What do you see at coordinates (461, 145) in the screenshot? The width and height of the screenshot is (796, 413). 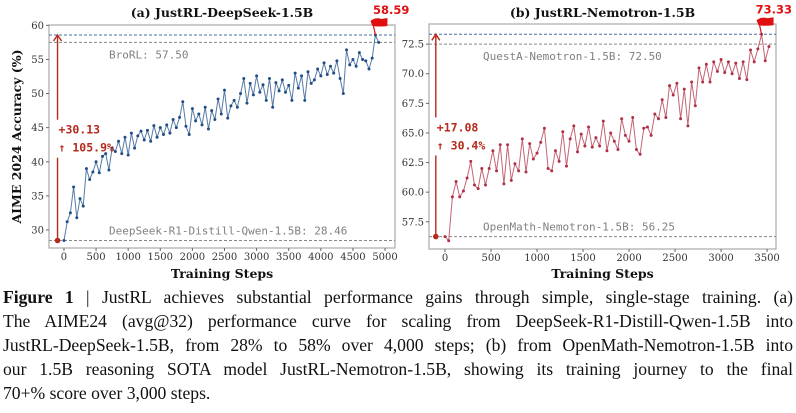 I see `gain-relative: ↑ 30.4%` at bounding box center [461, 145].